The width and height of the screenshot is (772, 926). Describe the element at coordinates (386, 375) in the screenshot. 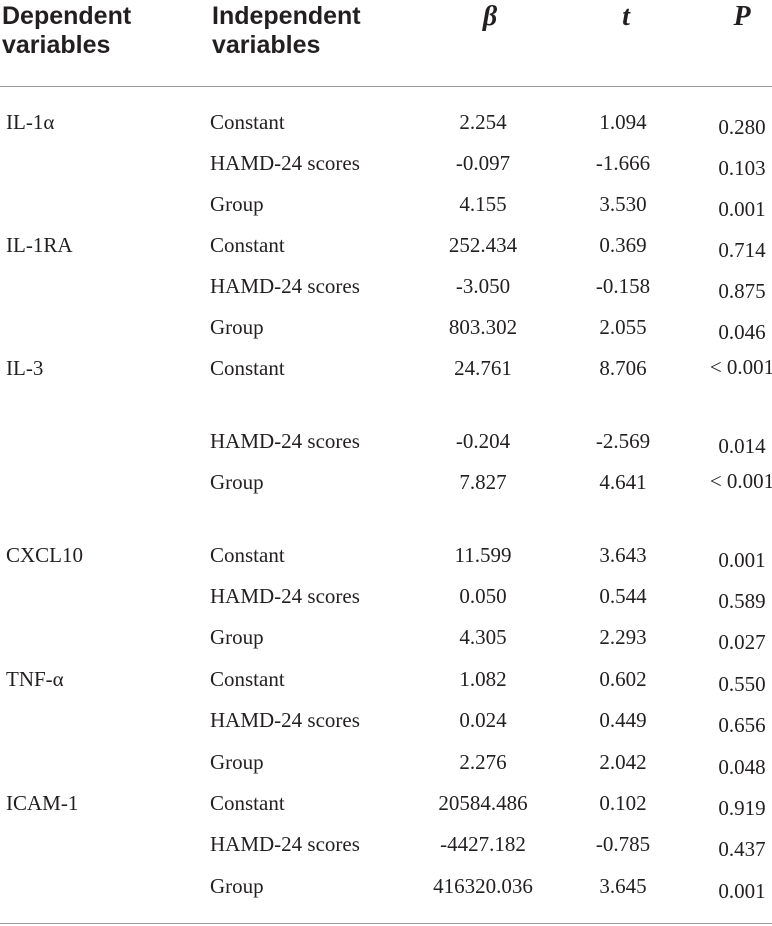

I see `table-row: IL-3 Constant 24.761 8.706 < 0.001` at that location.